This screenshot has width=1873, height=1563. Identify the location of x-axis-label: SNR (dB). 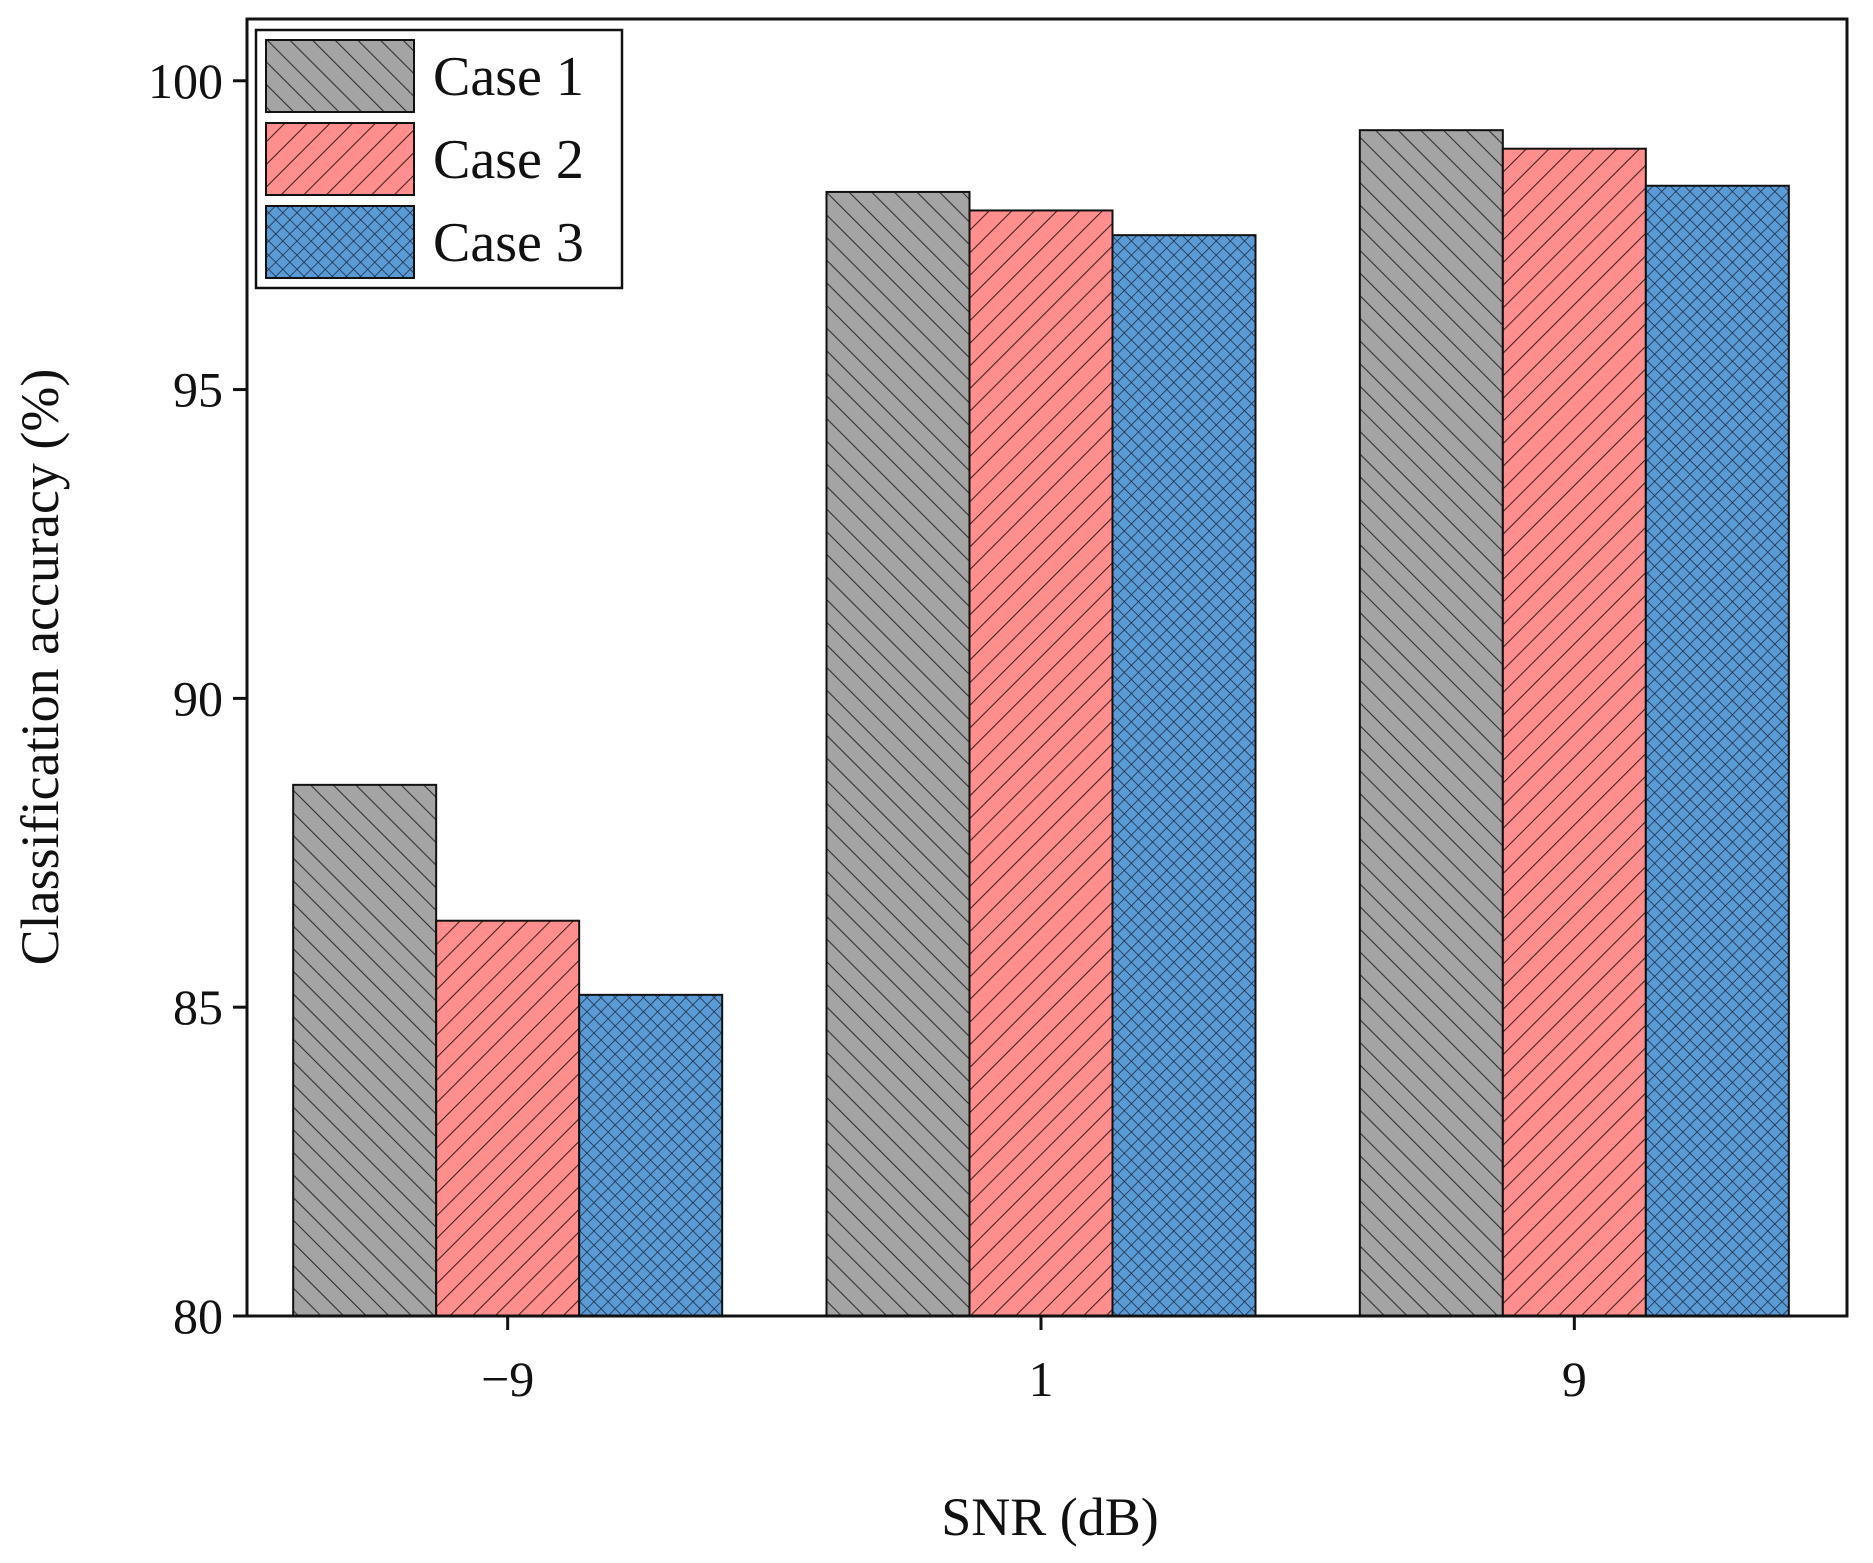
(1050, 1517).